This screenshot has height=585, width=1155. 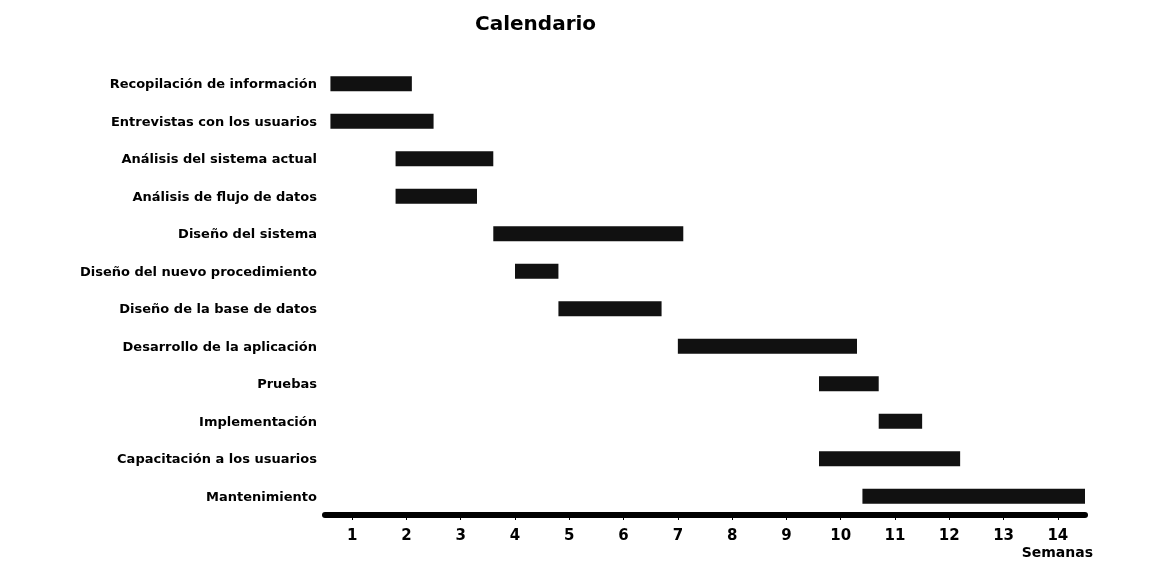 What do you see at coordinates (213, 84) in the screenshot?
I see `y-tick-label: Recopilación de información` at bounding box center [213, 84].